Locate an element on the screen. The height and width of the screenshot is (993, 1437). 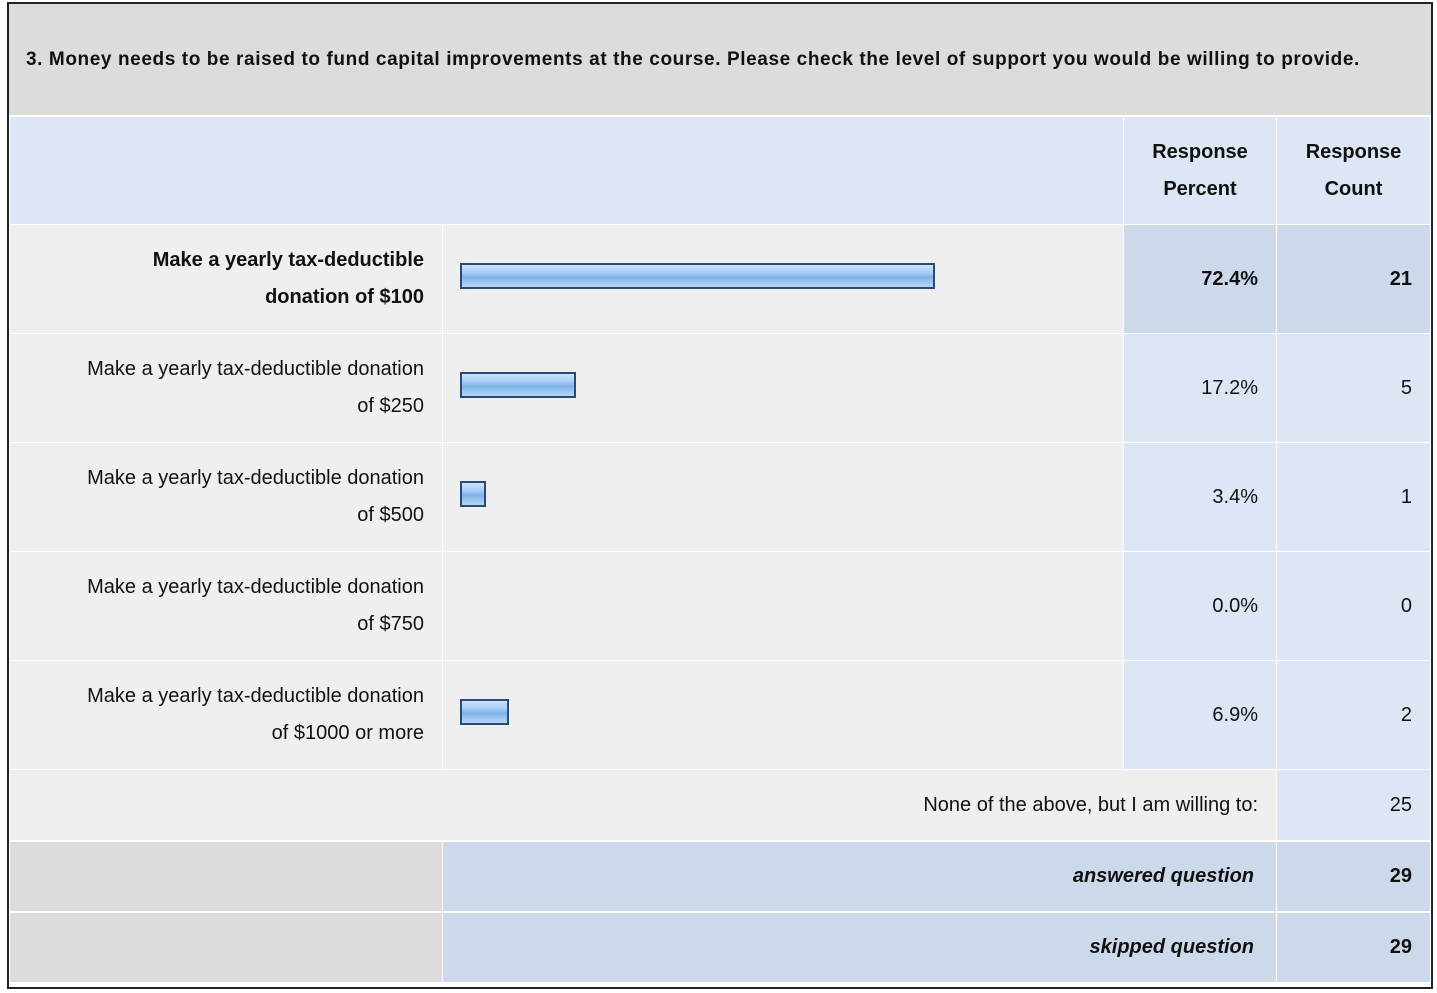
skipped-blank is located at coordinates (226, 947).